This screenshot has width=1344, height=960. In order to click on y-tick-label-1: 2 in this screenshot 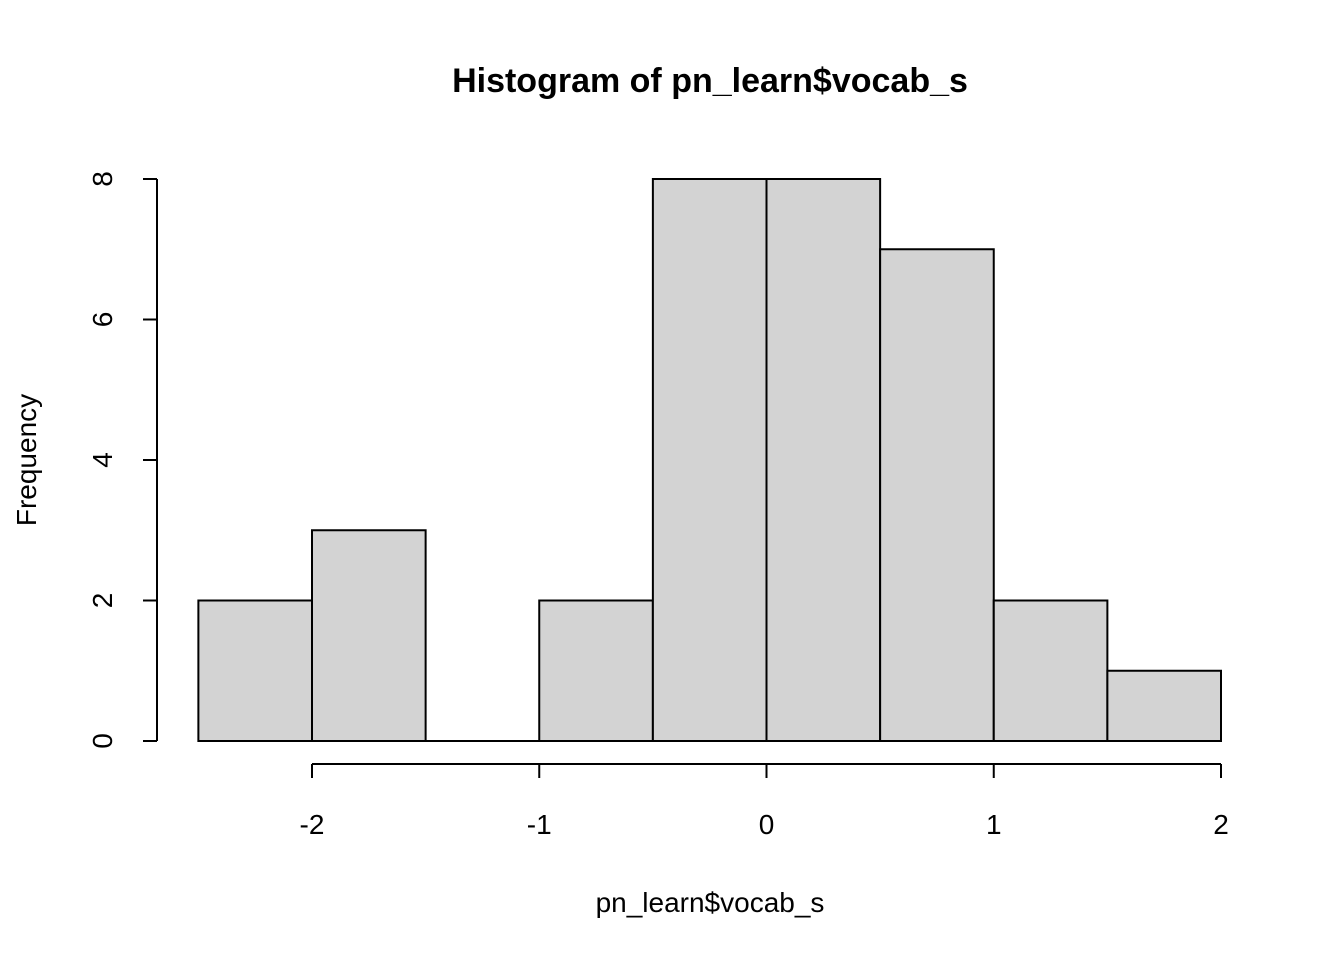, I will do `click(102, 601)`.